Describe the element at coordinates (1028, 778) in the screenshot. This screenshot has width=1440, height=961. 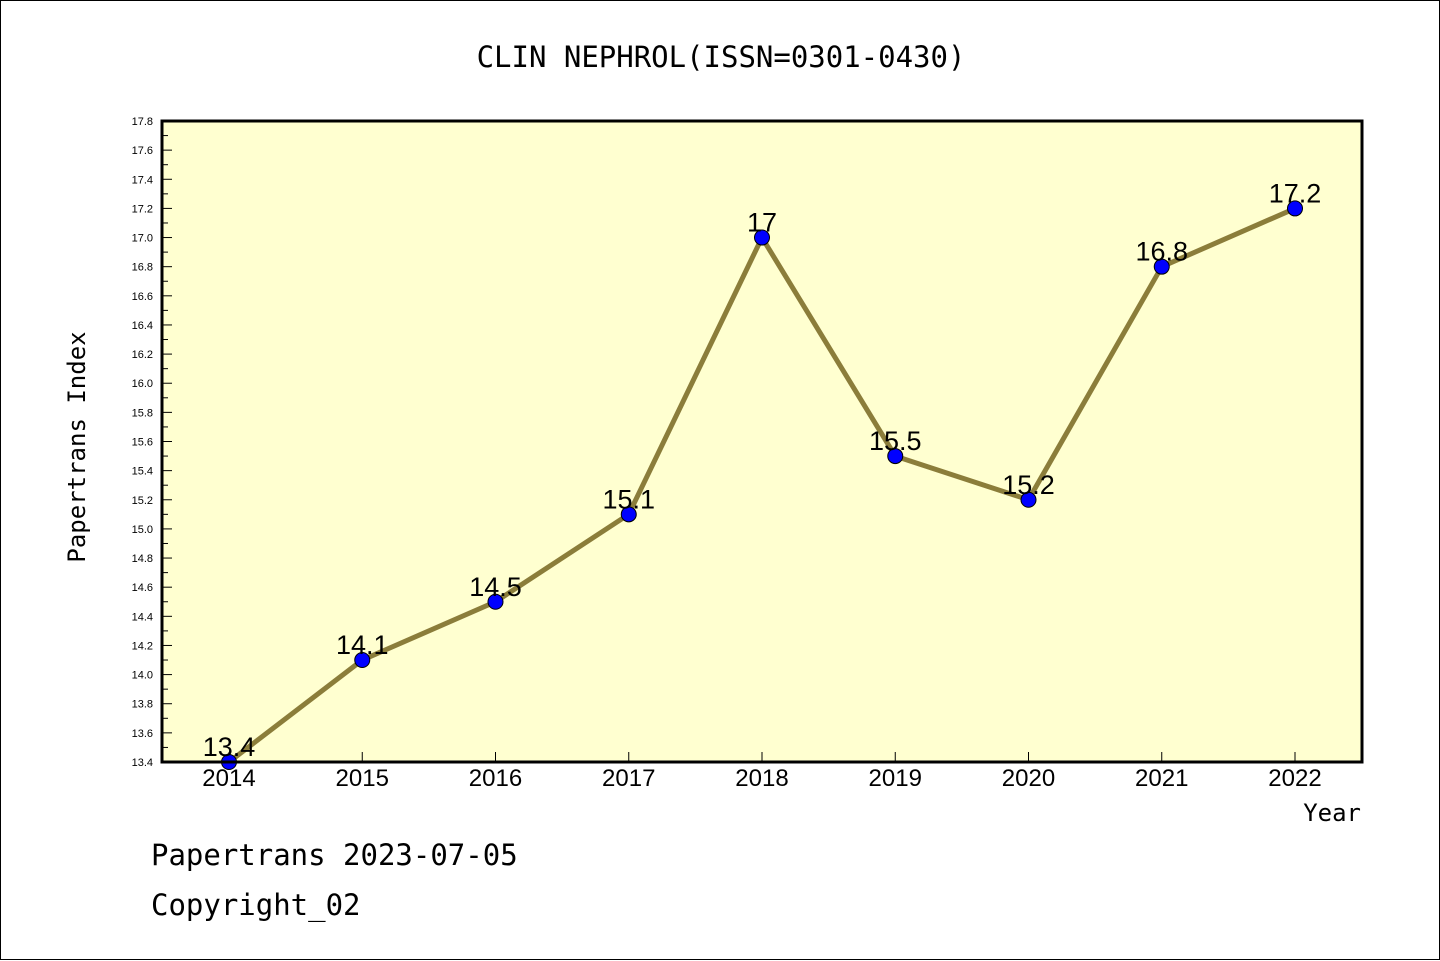
I see `x-tick-label: 2020` at that location.